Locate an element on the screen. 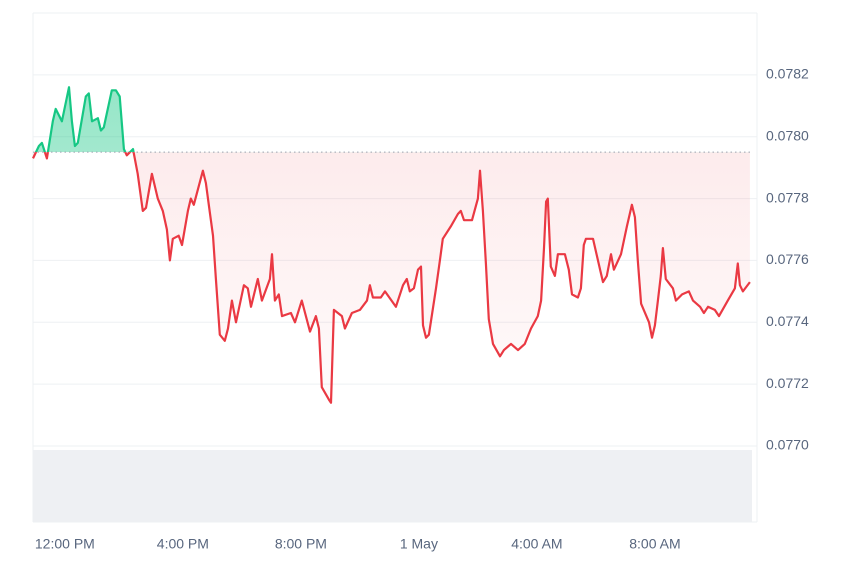 The height and width of the screenshot is (567, 850). x-tick-label: 4:00 AM is located at coordinates (536, 544).